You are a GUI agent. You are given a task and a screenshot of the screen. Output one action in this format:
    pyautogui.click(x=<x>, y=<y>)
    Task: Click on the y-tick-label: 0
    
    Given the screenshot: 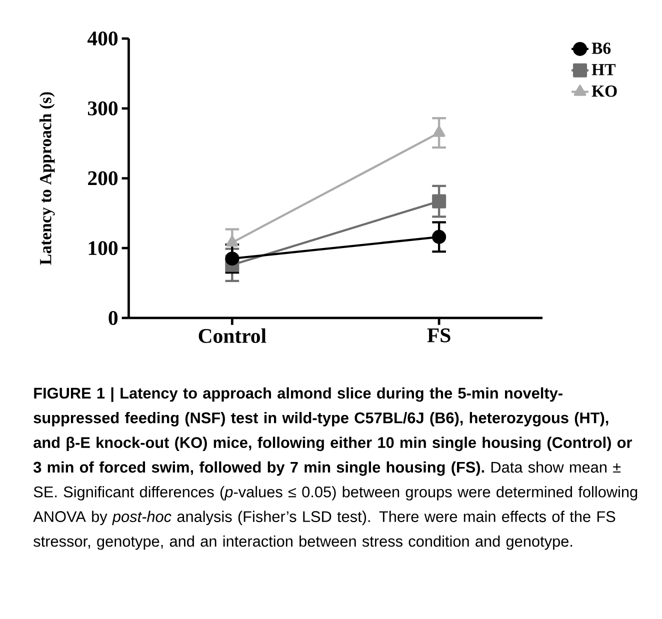 What is the action you would take?
    pyautogui.click(x=113, y=317)
    